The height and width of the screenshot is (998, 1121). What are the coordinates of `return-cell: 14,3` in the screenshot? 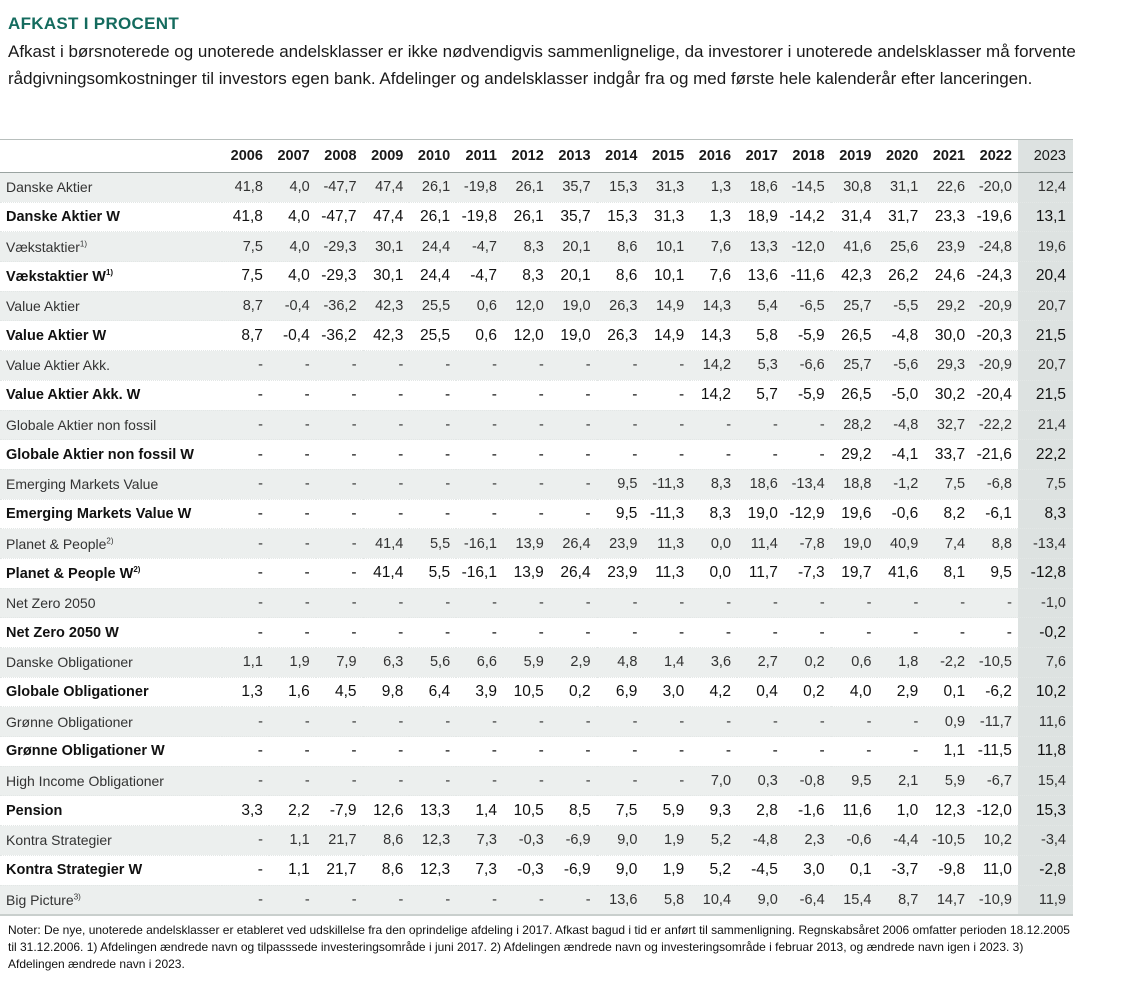 It's located at (714, 306).